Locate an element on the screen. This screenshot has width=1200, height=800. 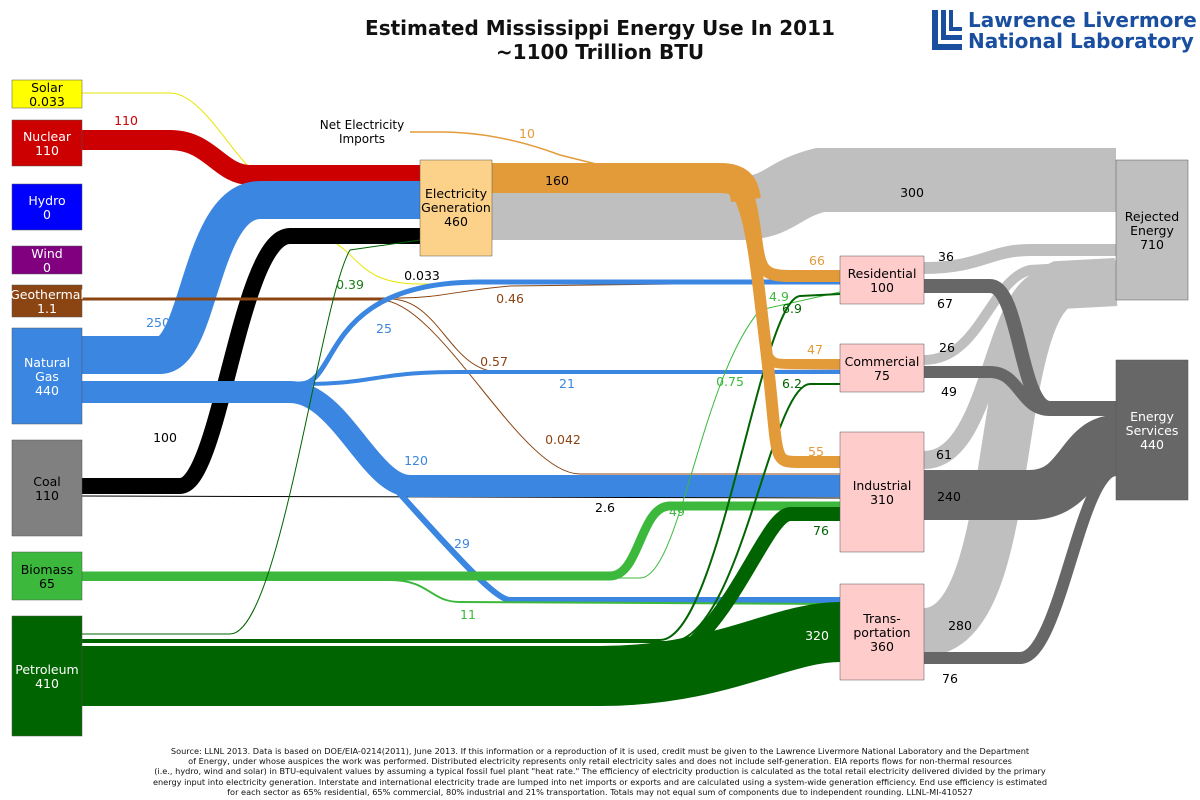
flow-natural-gas-to-residential is located at coordinates (461, 333).